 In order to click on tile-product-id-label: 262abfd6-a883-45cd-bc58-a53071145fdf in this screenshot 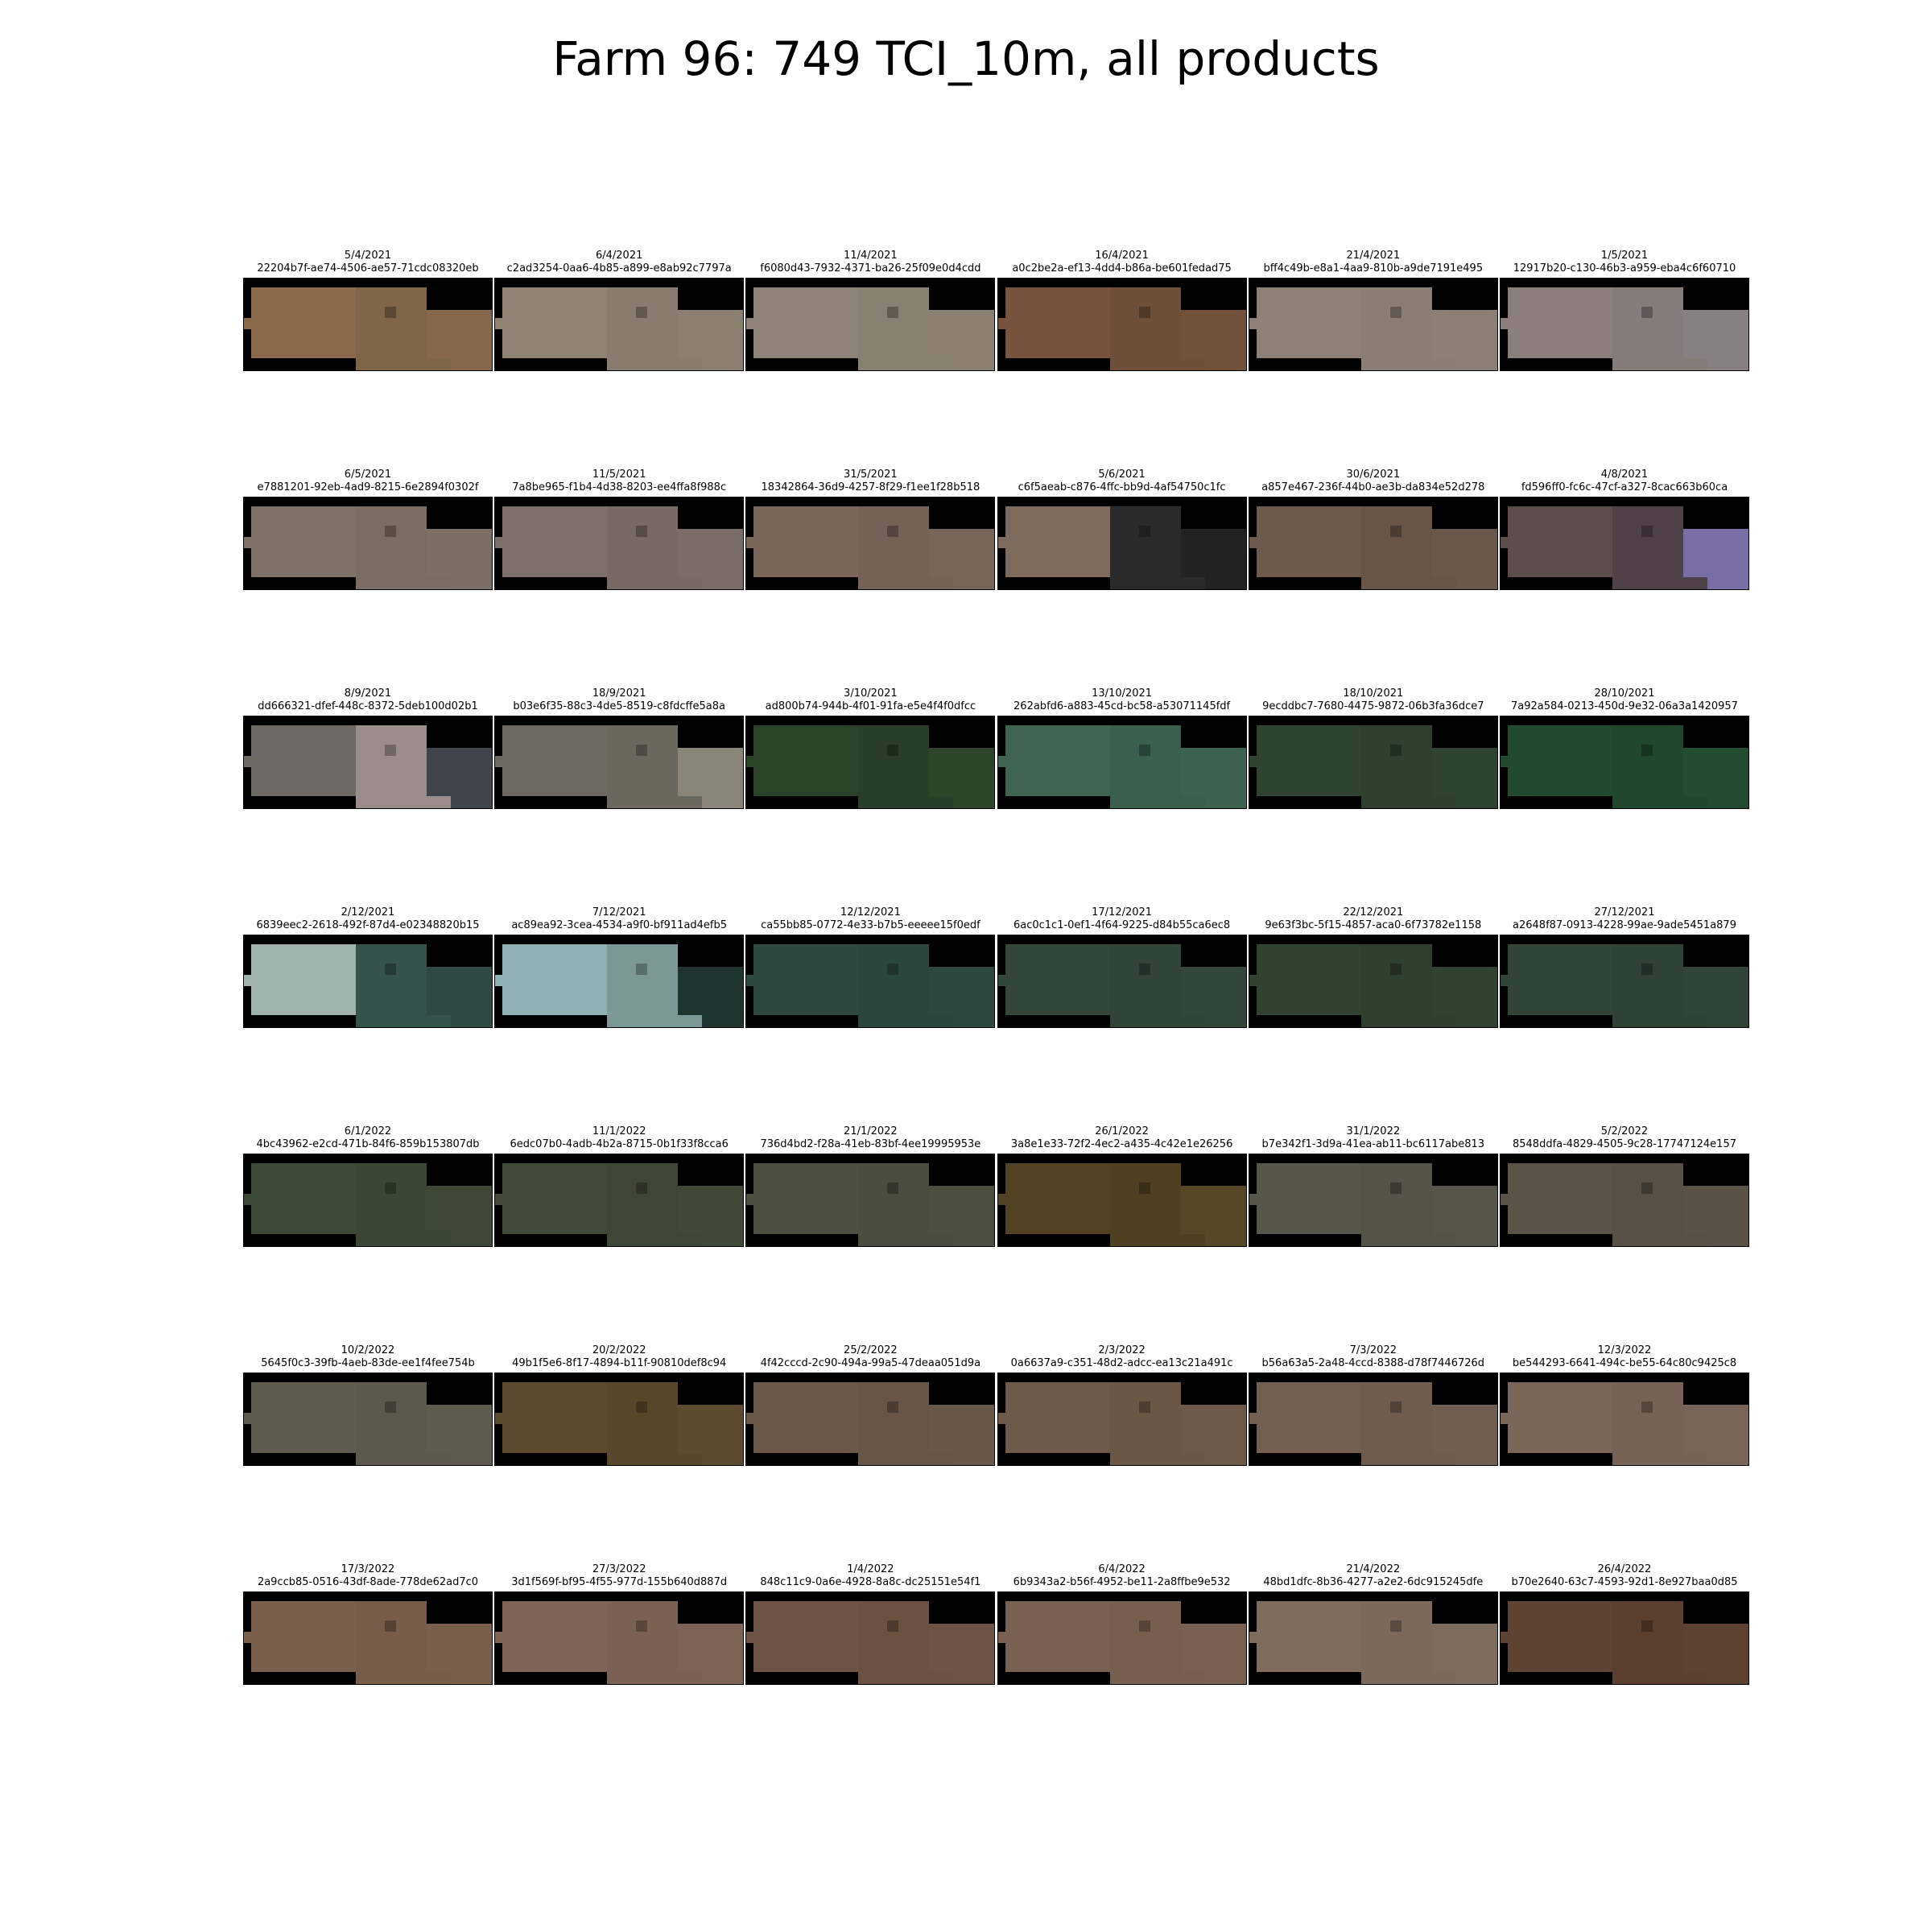, I will do `click(1122, 706)`.